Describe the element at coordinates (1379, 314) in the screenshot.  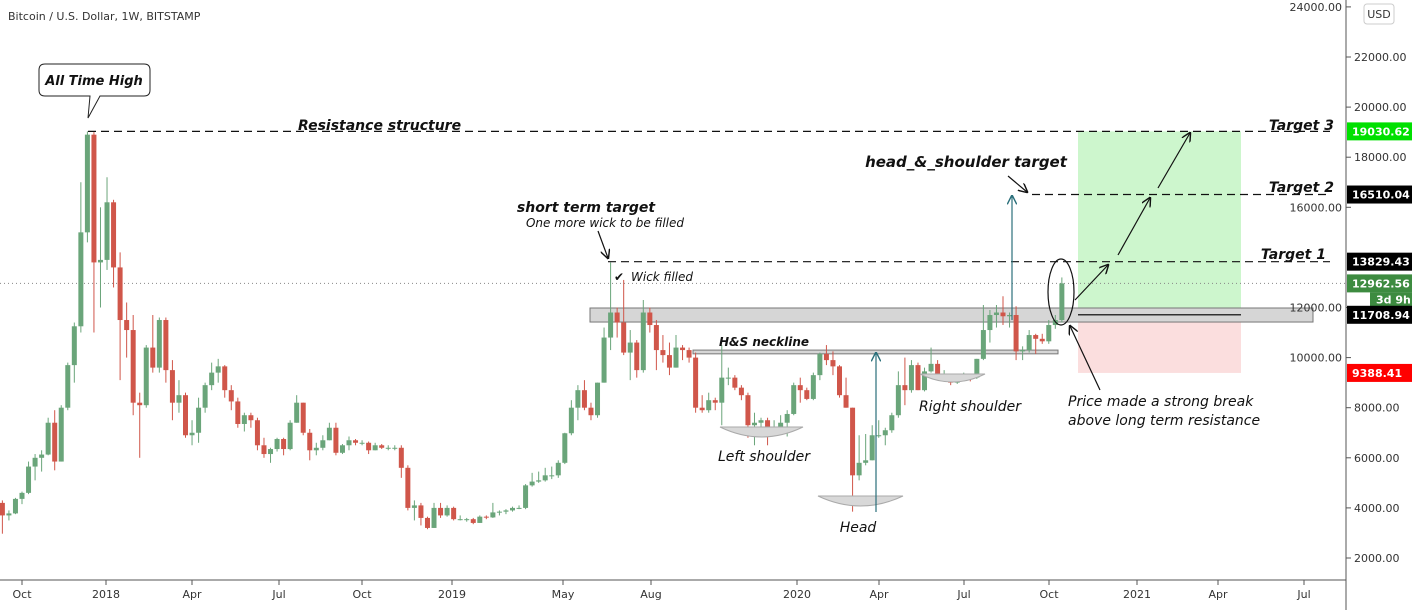
I see `resistance-price-label-bg` at that location.